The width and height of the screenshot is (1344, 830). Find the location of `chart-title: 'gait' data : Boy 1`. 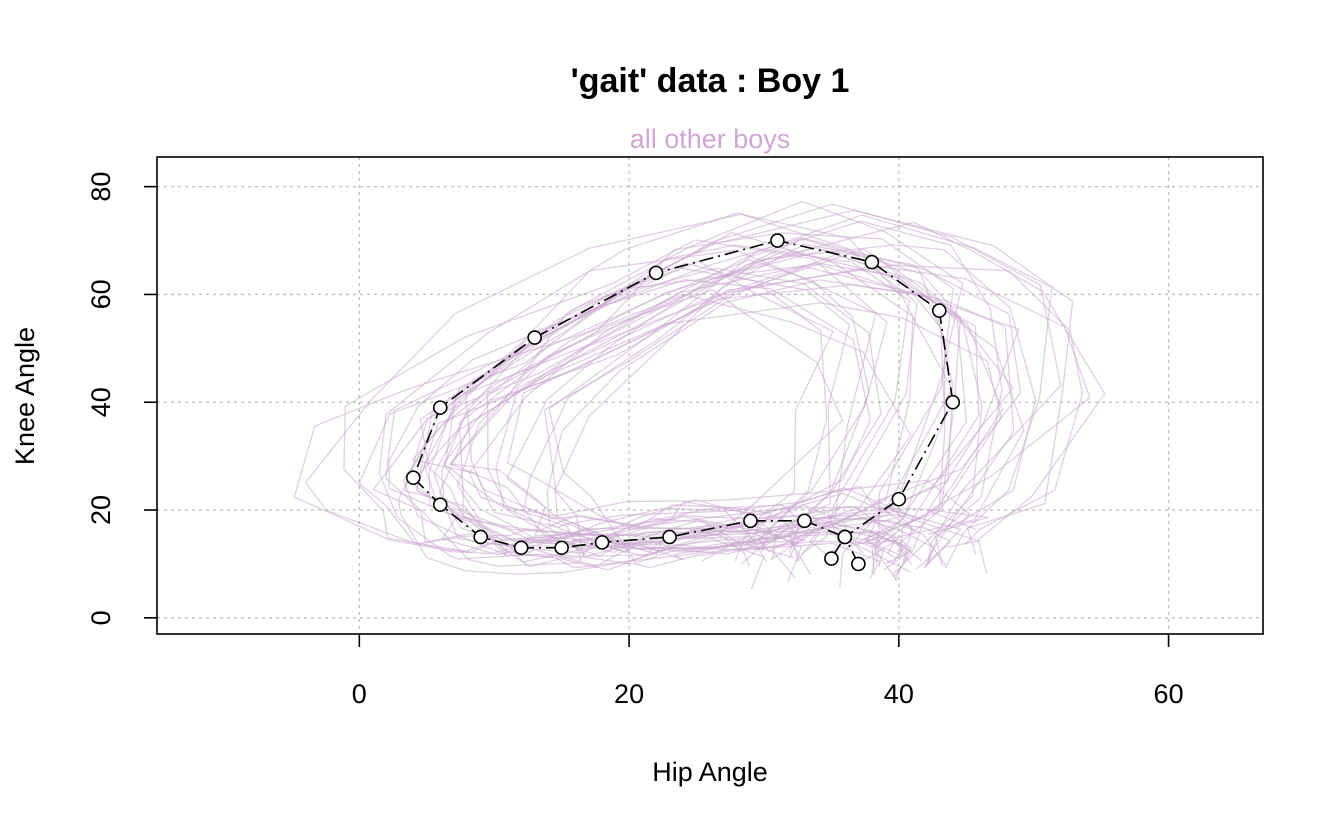

chart-title: 'gait' data : Boy 1 is located at coordinates (710, 81).